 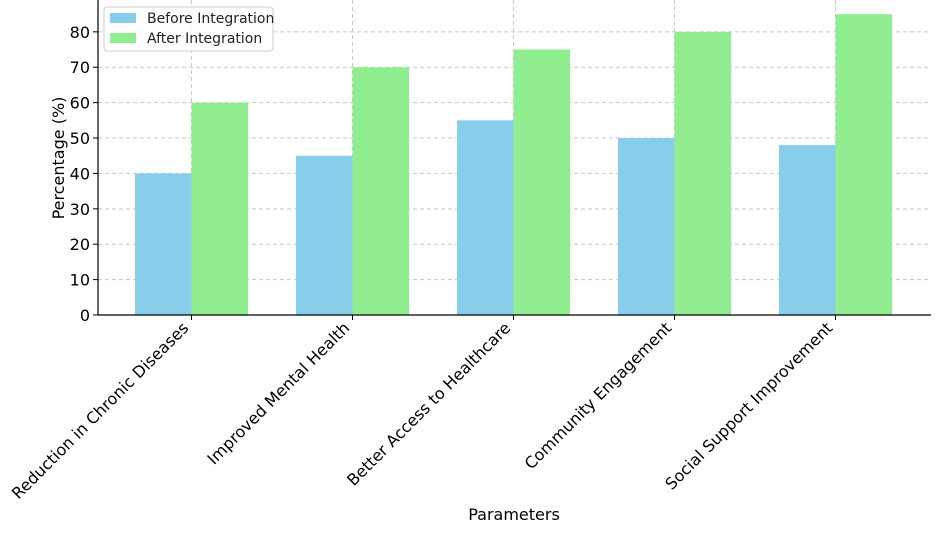 I want to click on legend-label-after: After Integration, so click(x=204, y=39).